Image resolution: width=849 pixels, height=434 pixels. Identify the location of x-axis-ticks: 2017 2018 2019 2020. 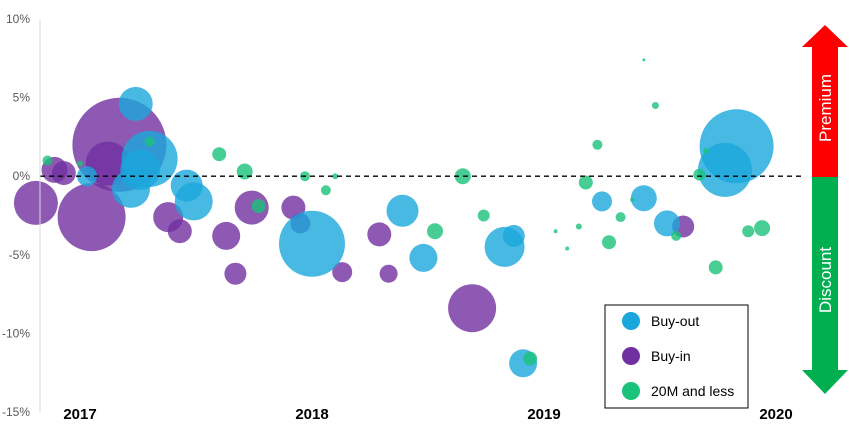
(427, 414).